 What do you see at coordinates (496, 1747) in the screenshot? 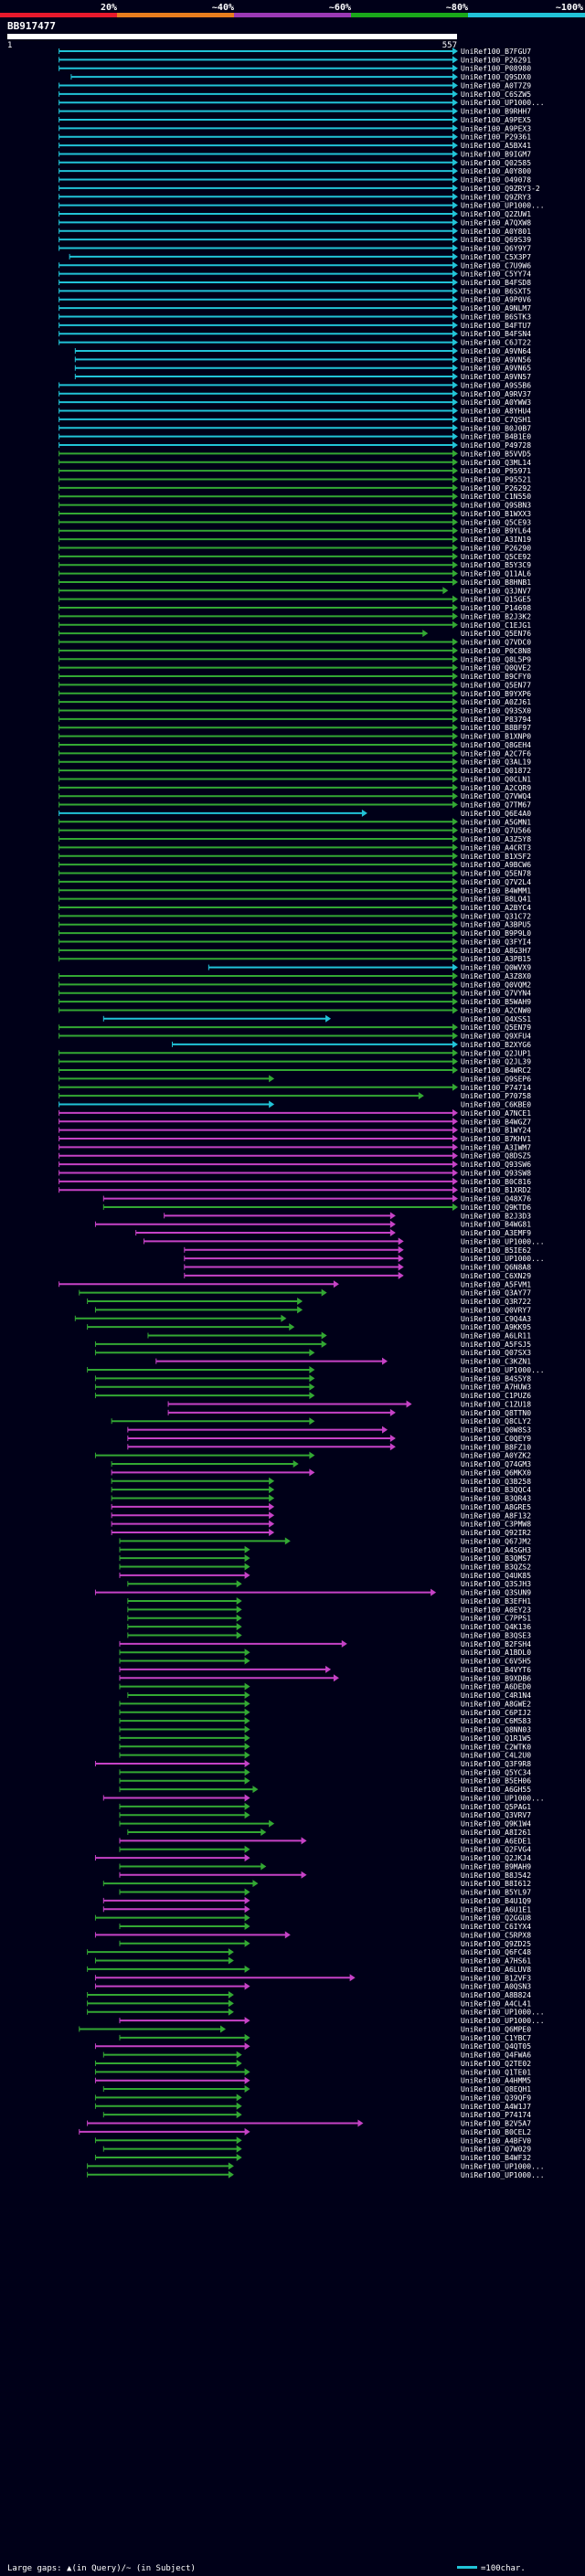
I see `hit-label: UniRef100_C2WTK0` at bounding box center [496, 1747].